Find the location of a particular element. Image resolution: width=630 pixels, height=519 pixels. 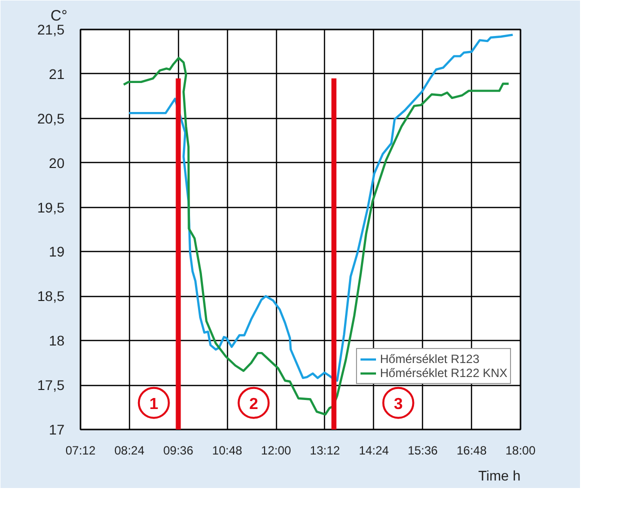

x-tick-label: 08:24 is located at coordinates (129, 451).